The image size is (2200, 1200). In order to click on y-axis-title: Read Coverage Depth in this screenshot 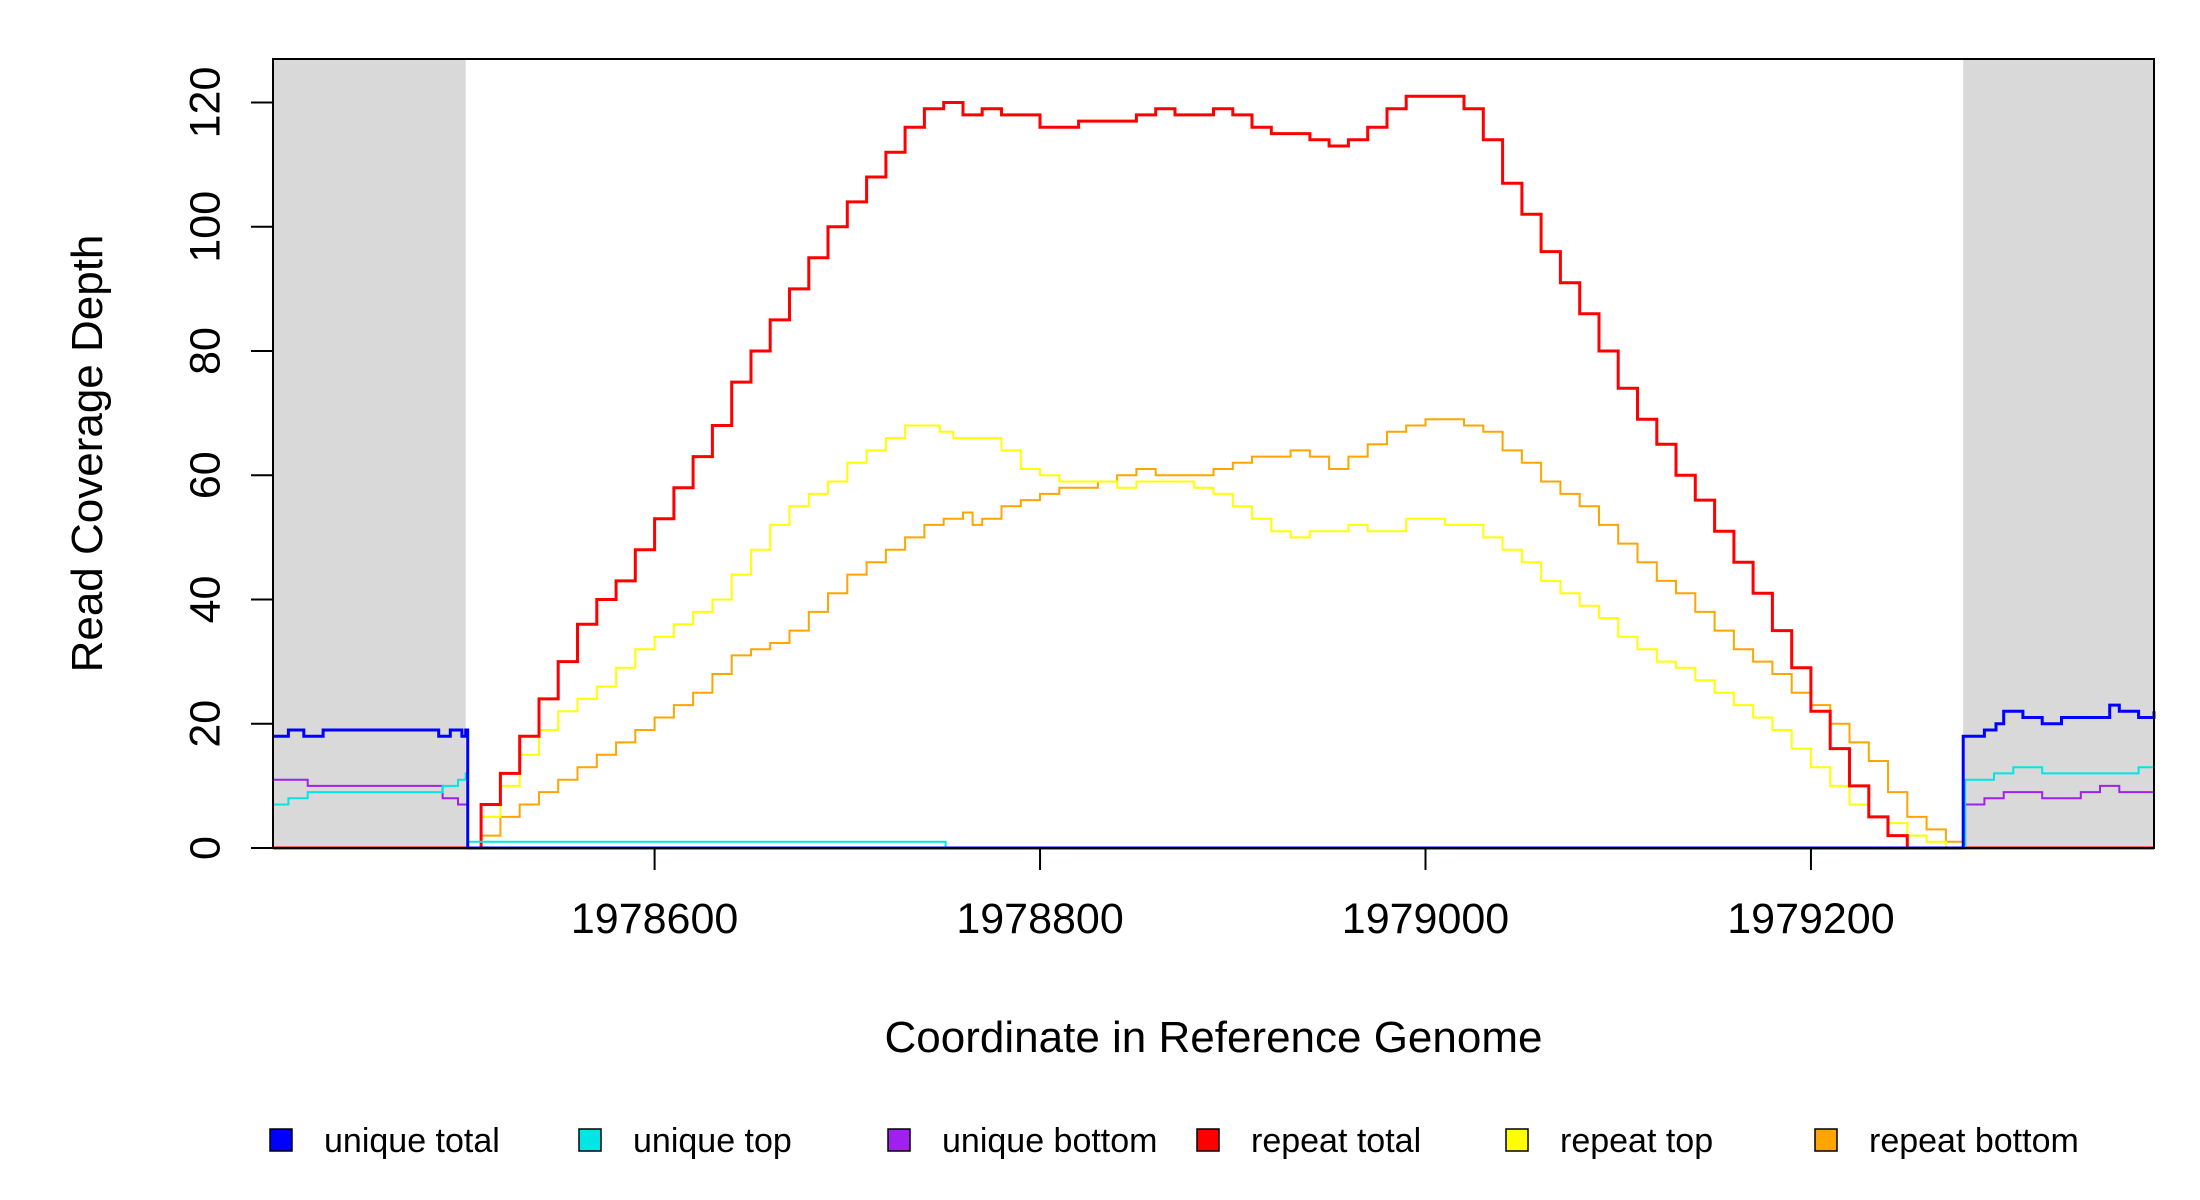, I will do `click(87, 454)`.